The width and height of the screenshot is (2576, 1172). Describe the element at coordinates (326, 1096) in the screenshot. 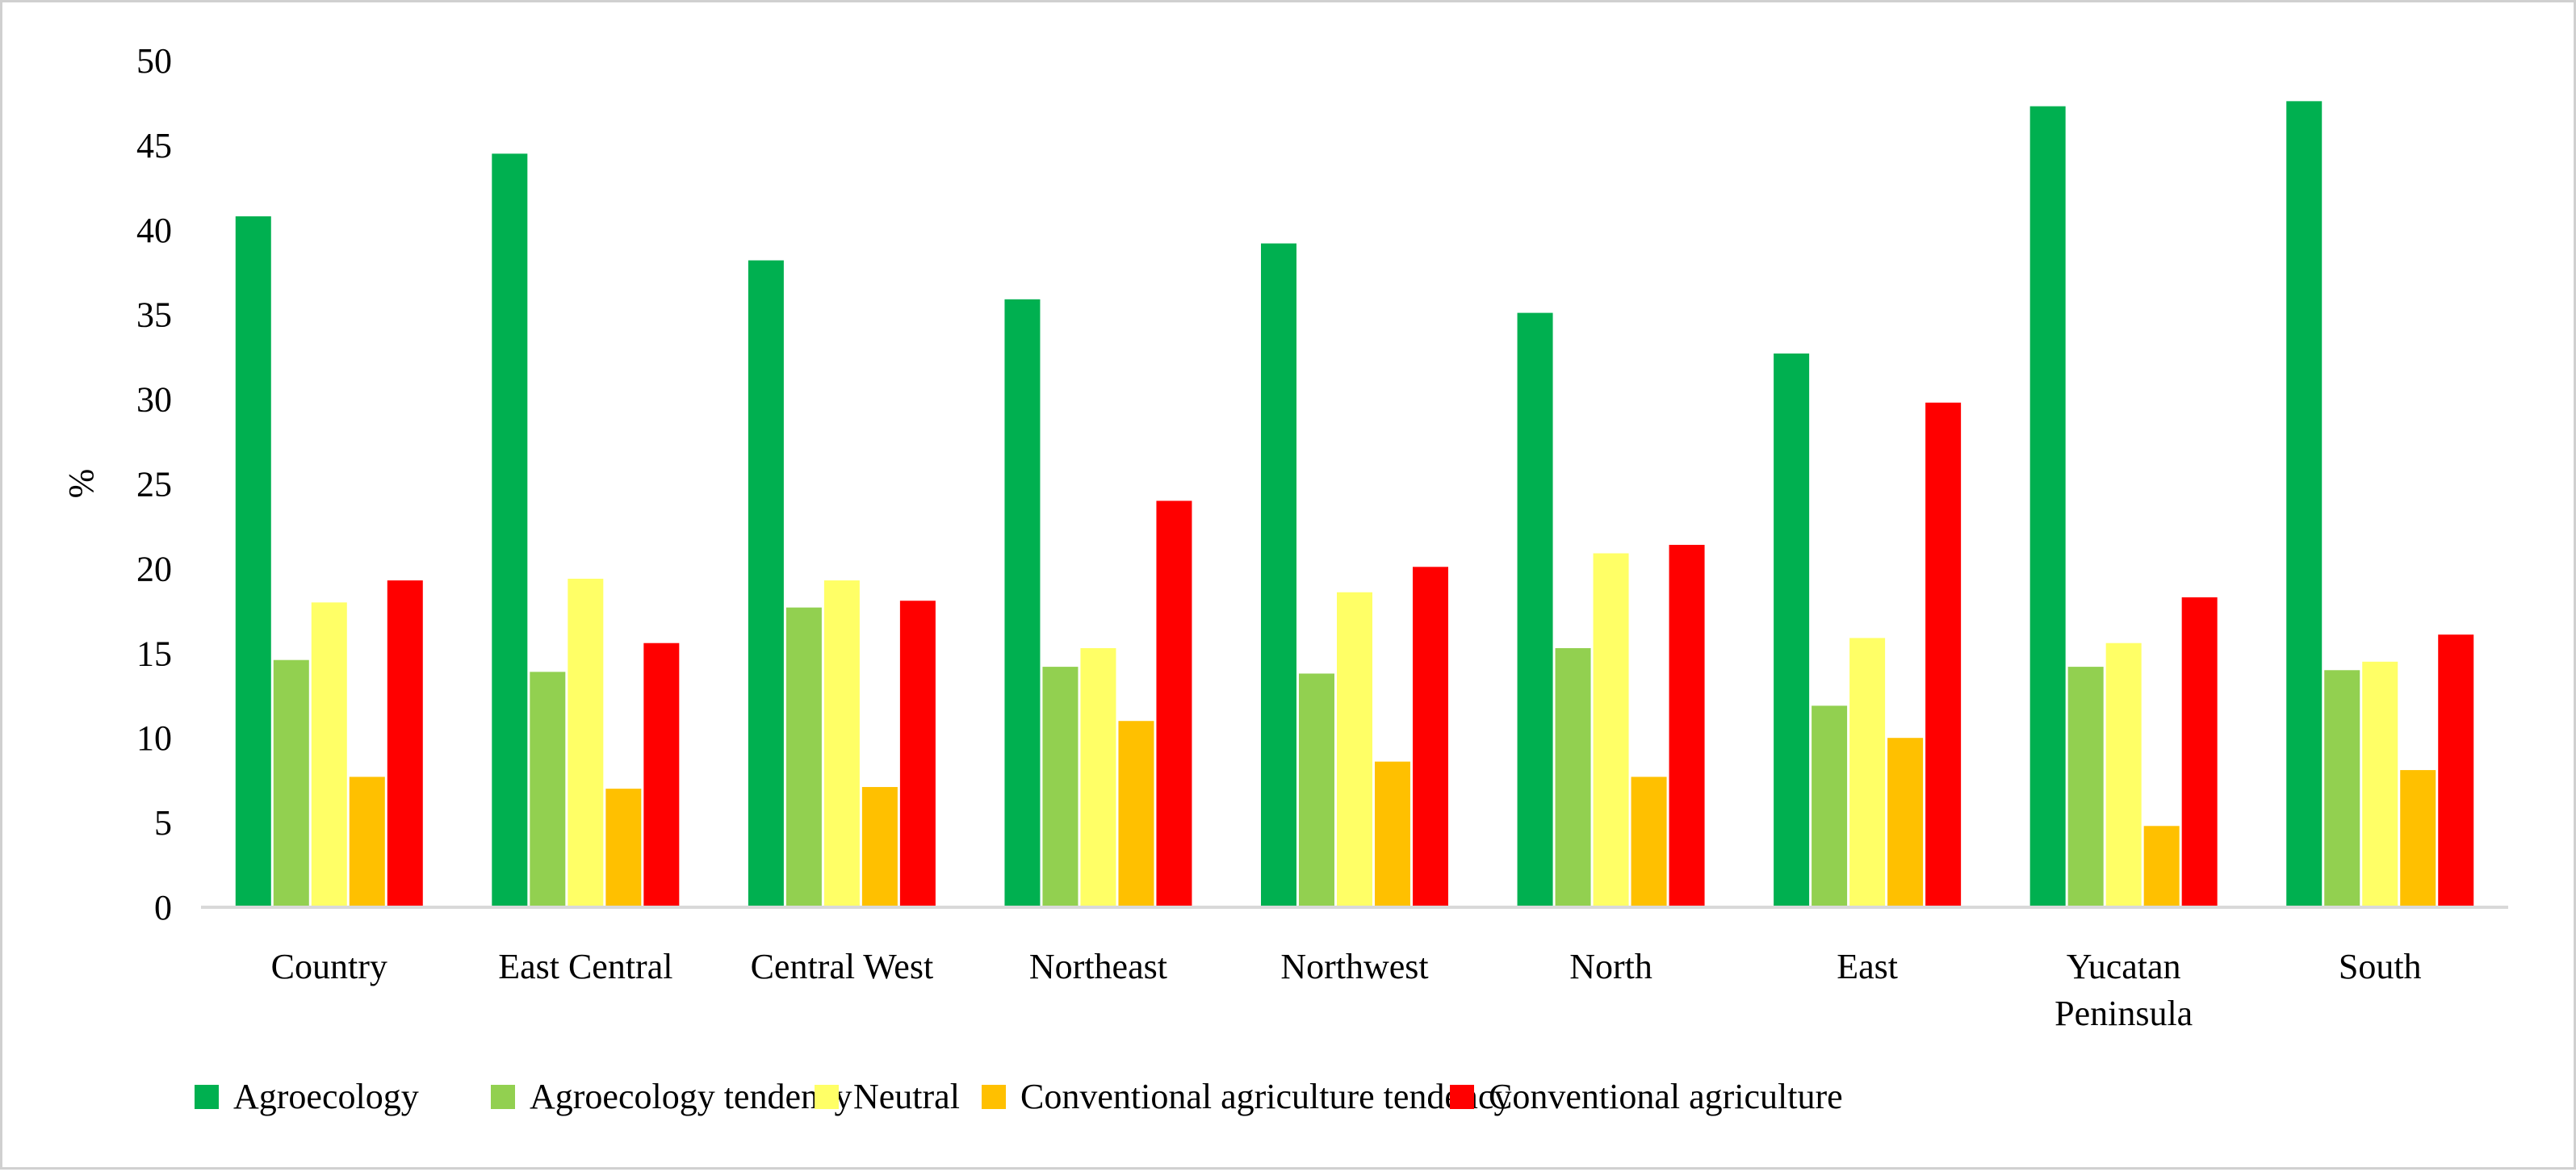

I see `legend-label: Agroecology` at that location.